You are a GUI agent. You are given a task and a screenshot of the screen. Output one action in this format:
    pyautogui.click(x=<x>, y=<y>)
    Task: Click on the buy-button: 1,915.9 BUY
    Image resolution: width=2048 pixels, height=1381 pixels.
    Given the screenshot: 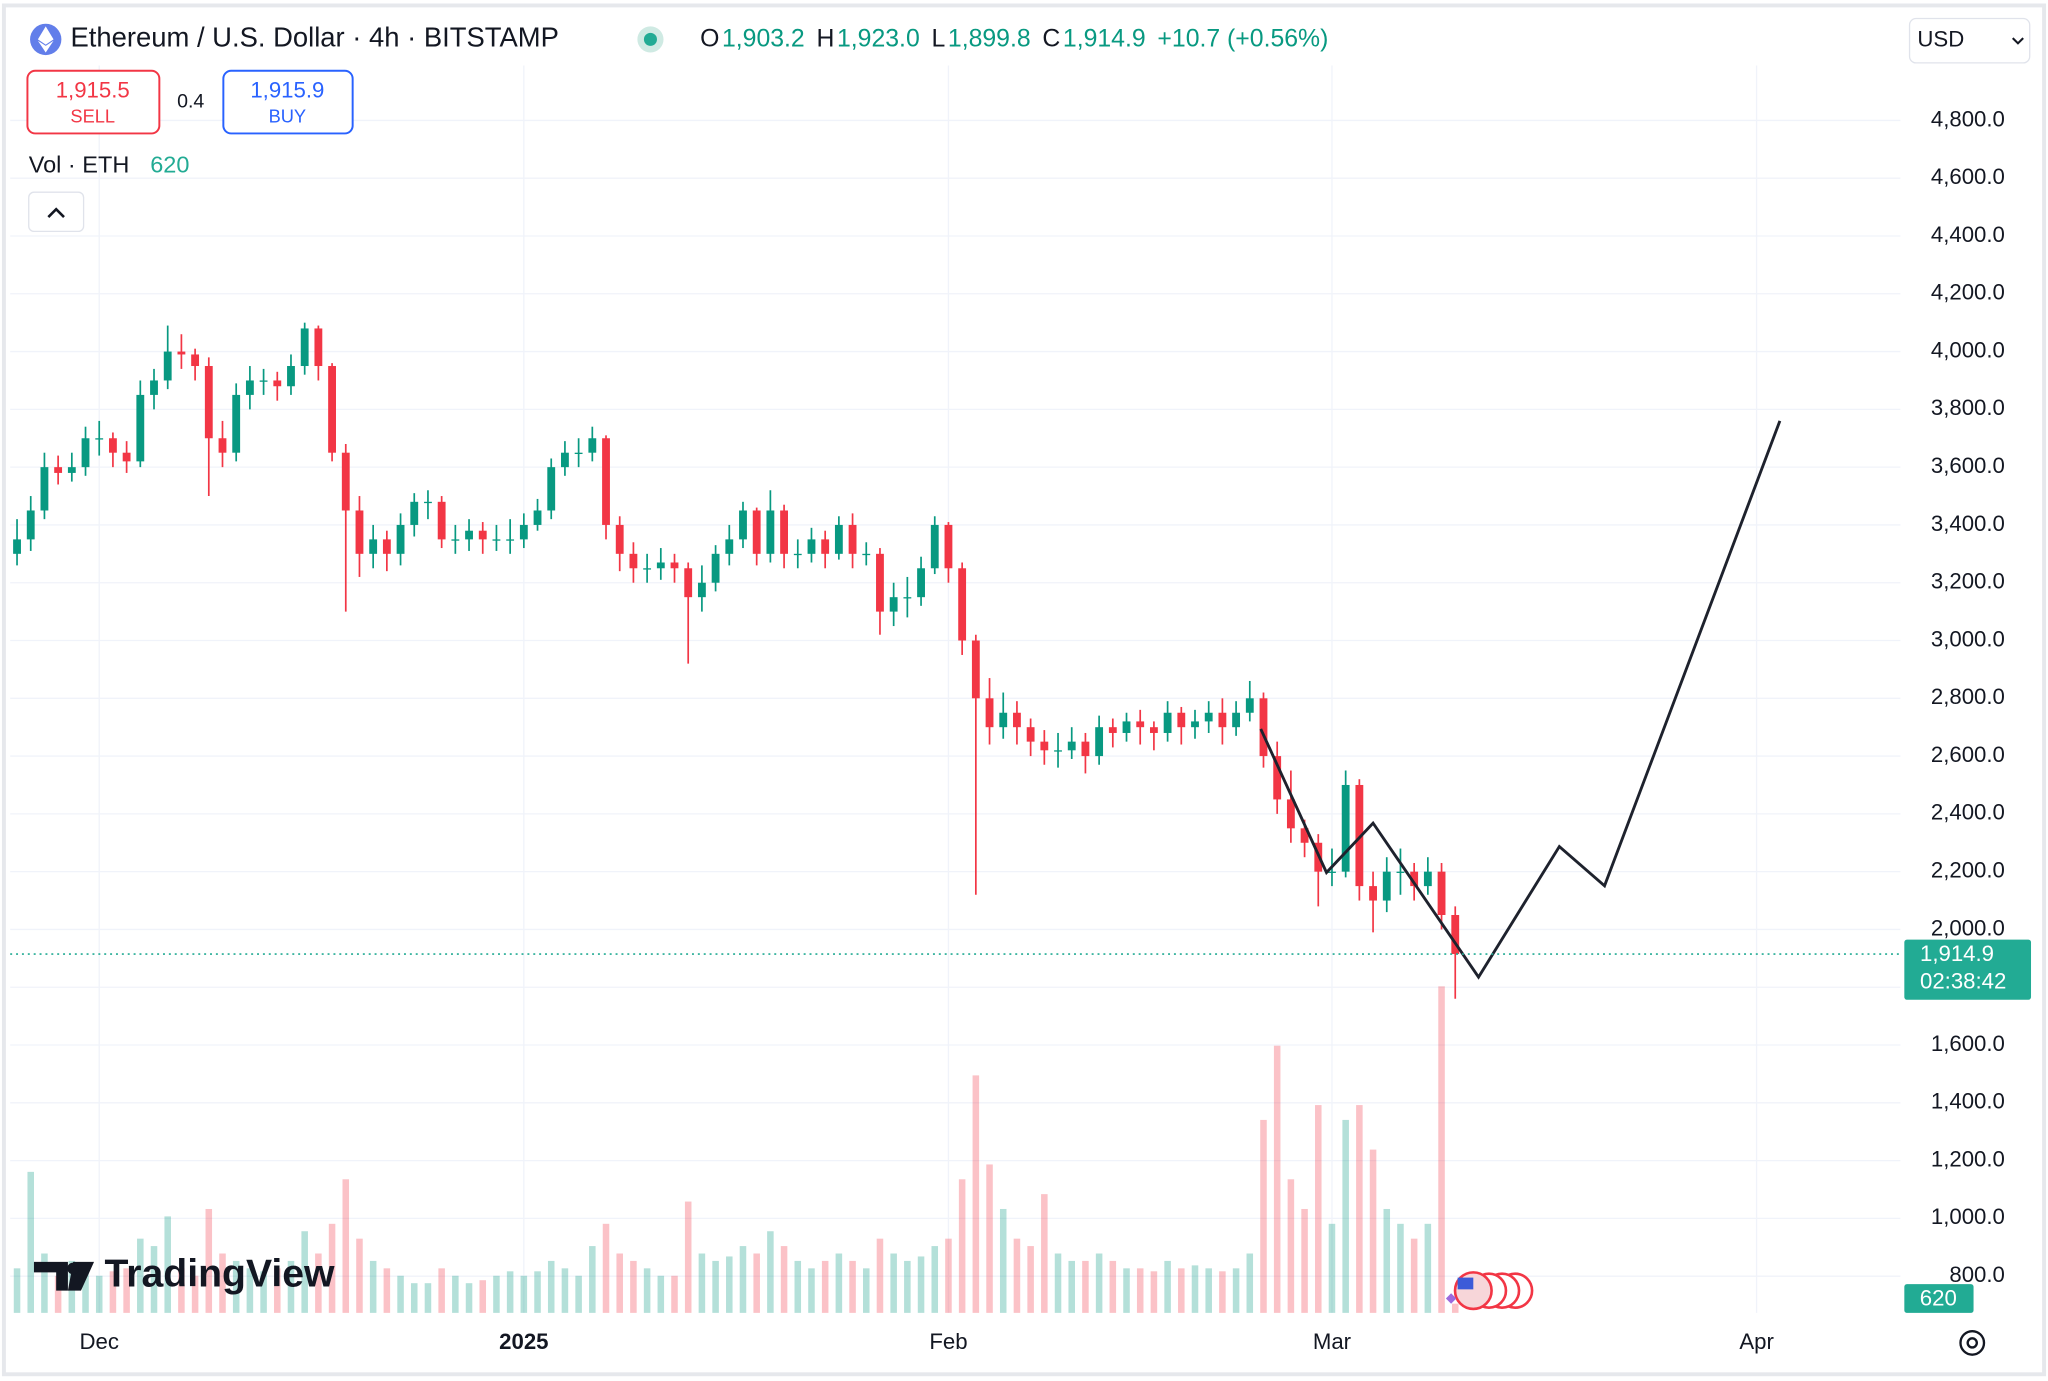 What is the action you would take?
    pyautogui.click(x=288, y=102)
    